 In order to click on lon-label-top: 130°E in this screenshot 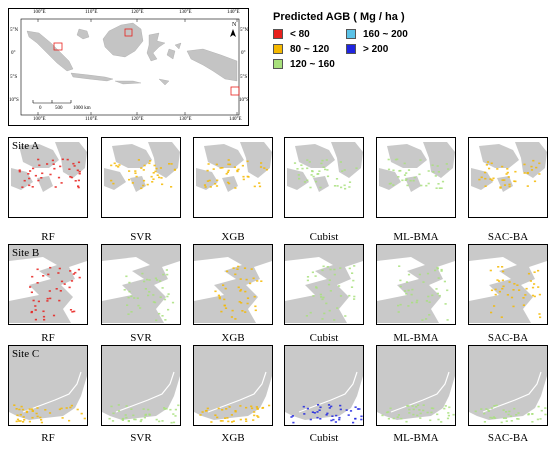, I will do `click(185, 12)`.